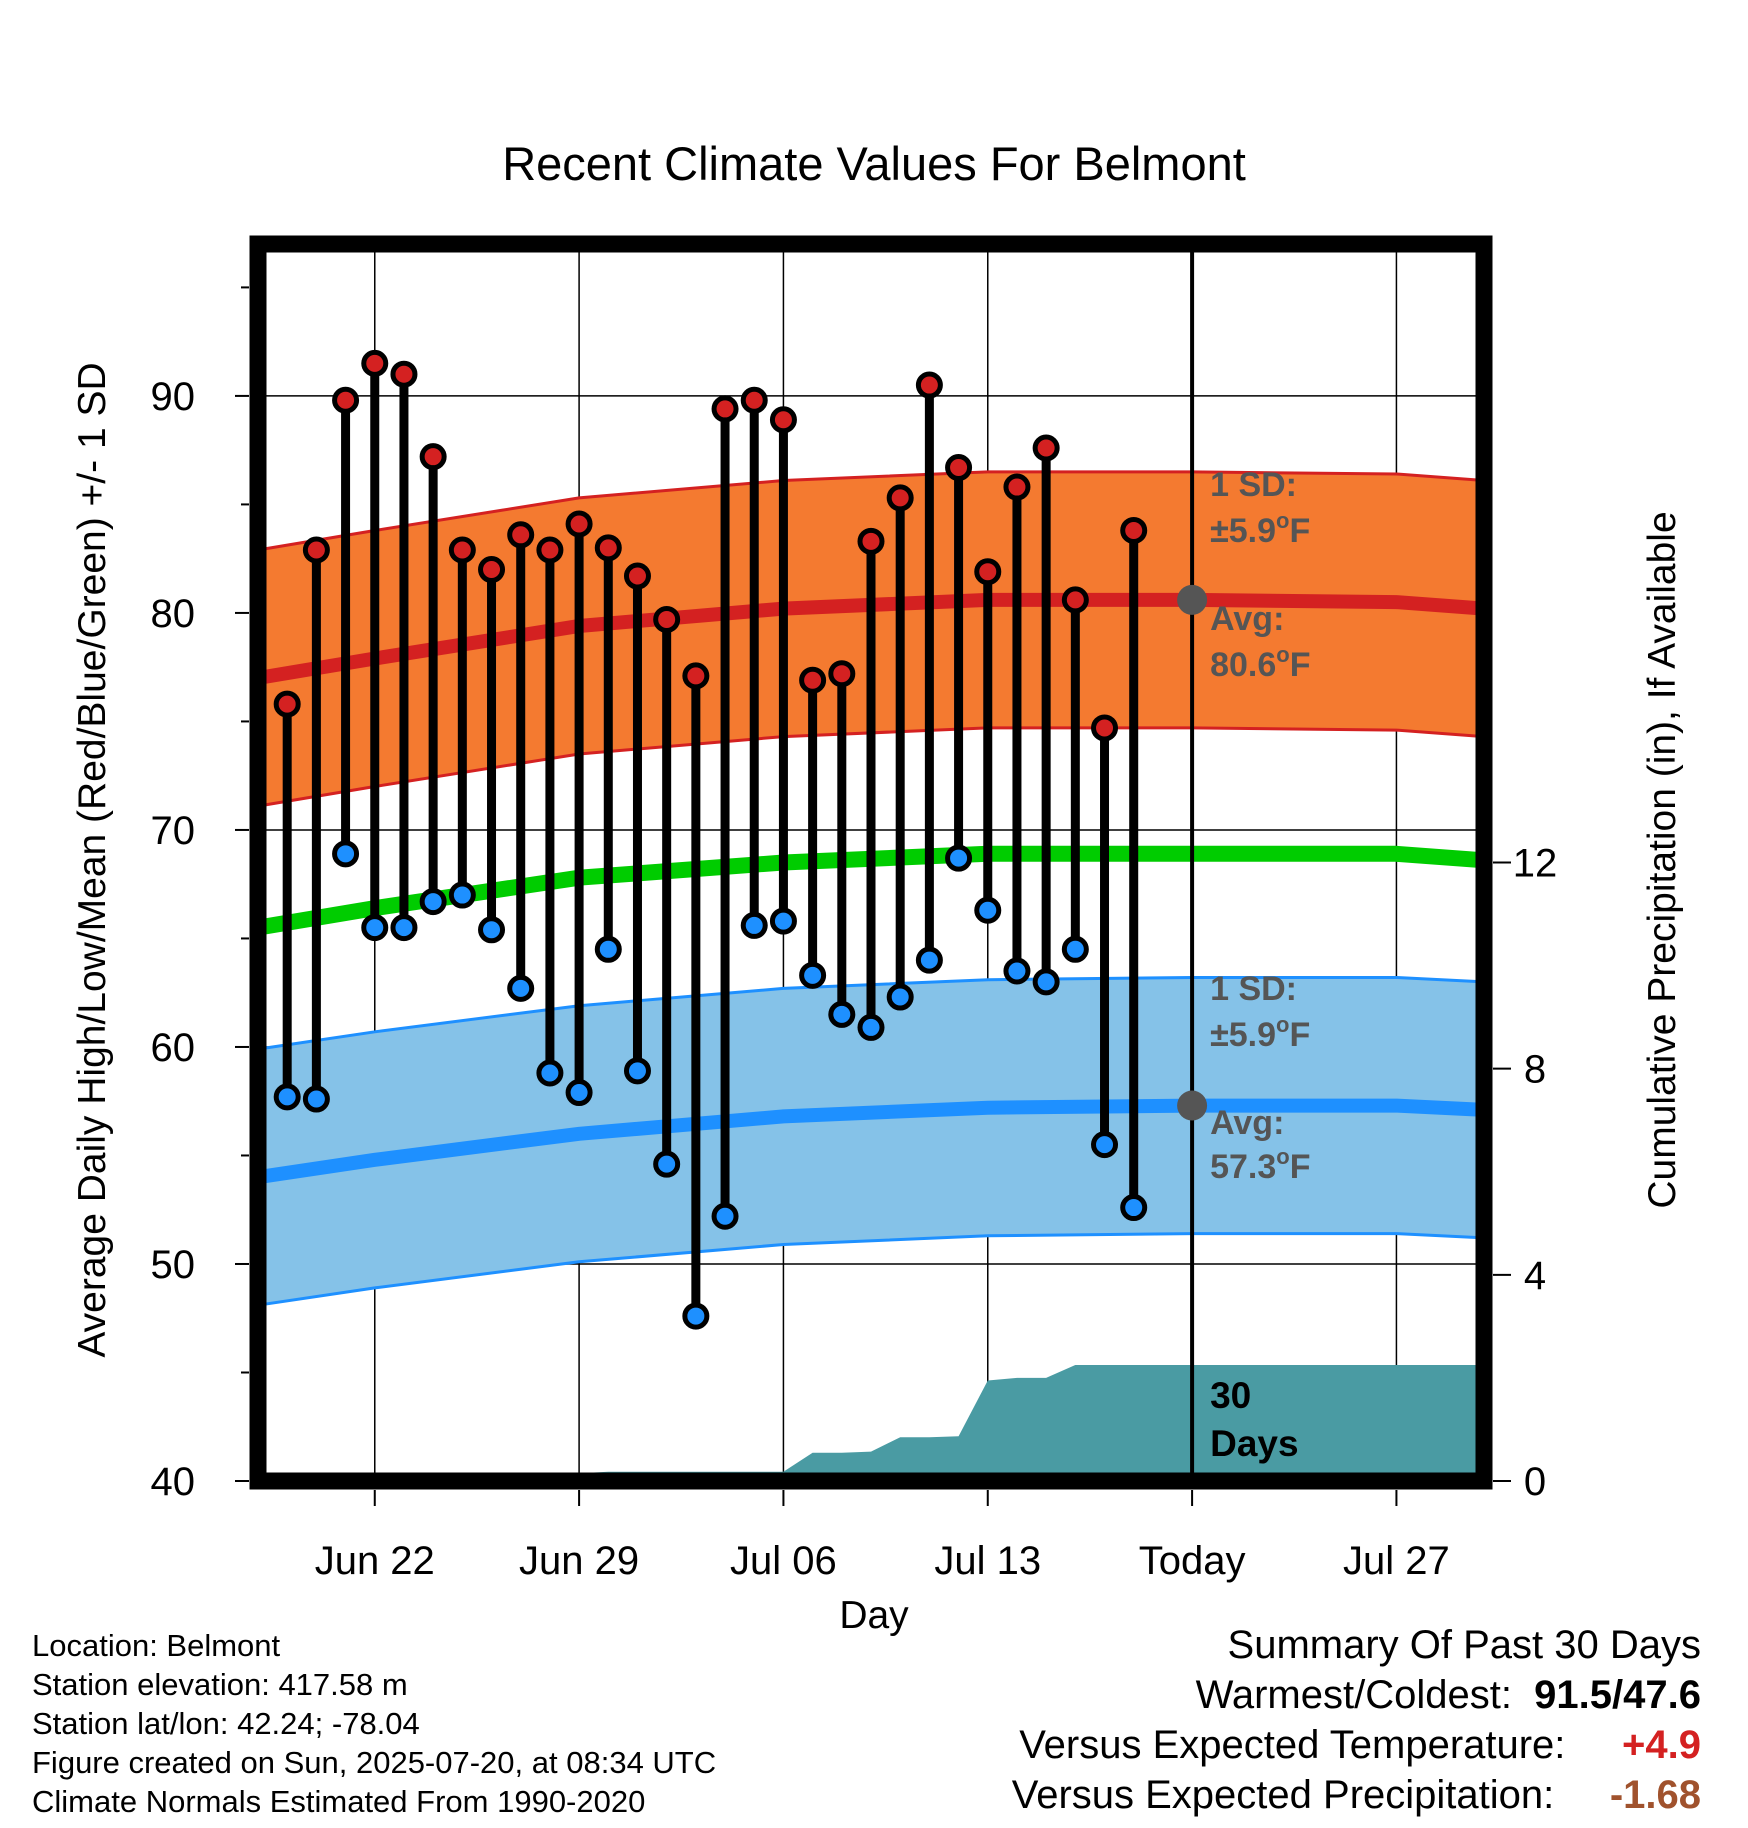 This screenshot has height=1828, width=1748. I want to click on y-right-tick-label: 4, so click(1535, 1276).